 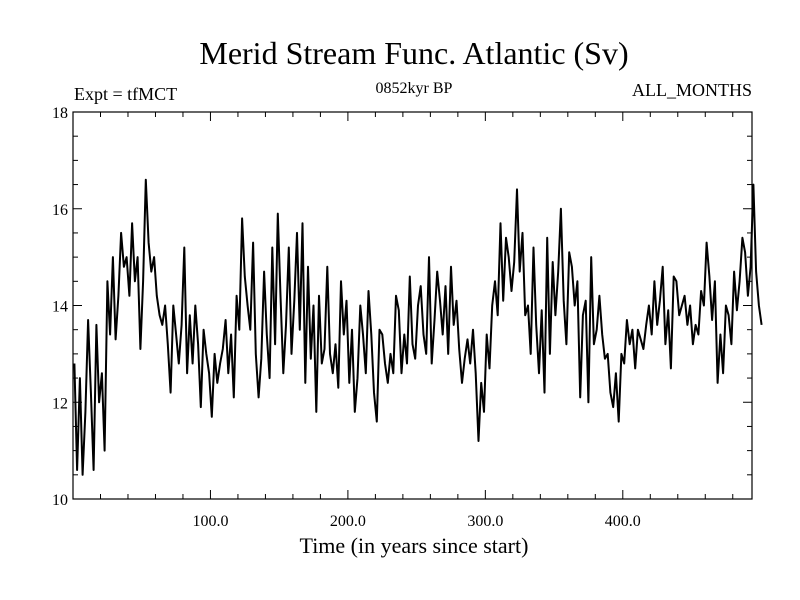 What do you see at coordinates (692, 90) in the screenshot?
I see `months-label: ALL_MONTHS` at bounding box center [692, 90].